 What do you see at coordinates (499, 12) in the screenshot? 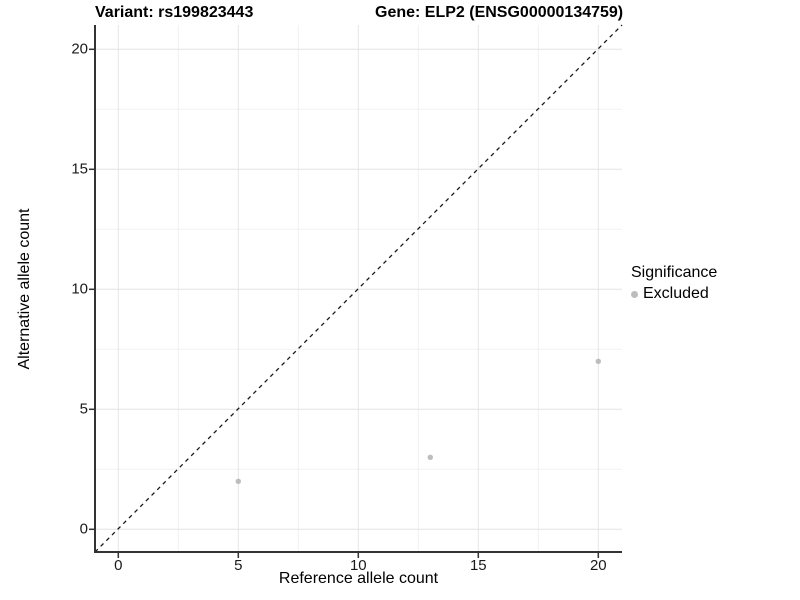
I see `plot-title-gene: Gene: ELP2 (ENSG00000134759)` at bounding box center [499, 12].